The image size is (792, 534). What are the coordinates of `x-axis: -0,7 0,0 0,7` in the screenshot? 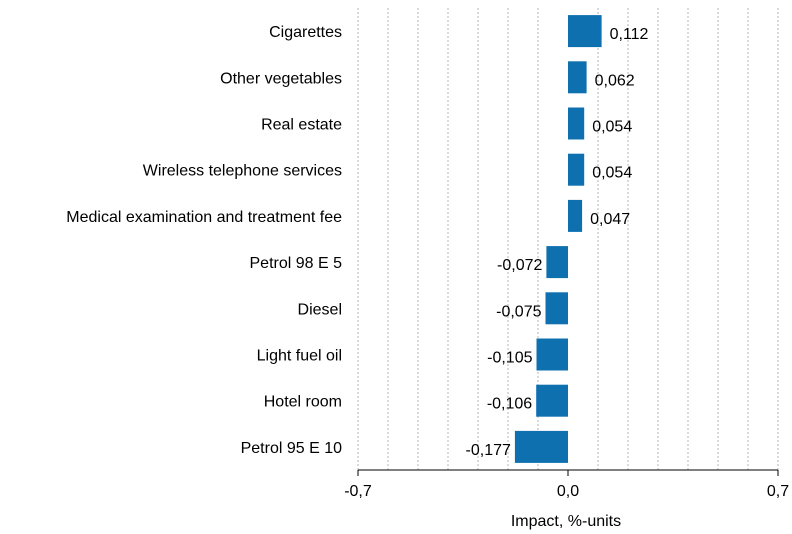 It's located at (566, 484).